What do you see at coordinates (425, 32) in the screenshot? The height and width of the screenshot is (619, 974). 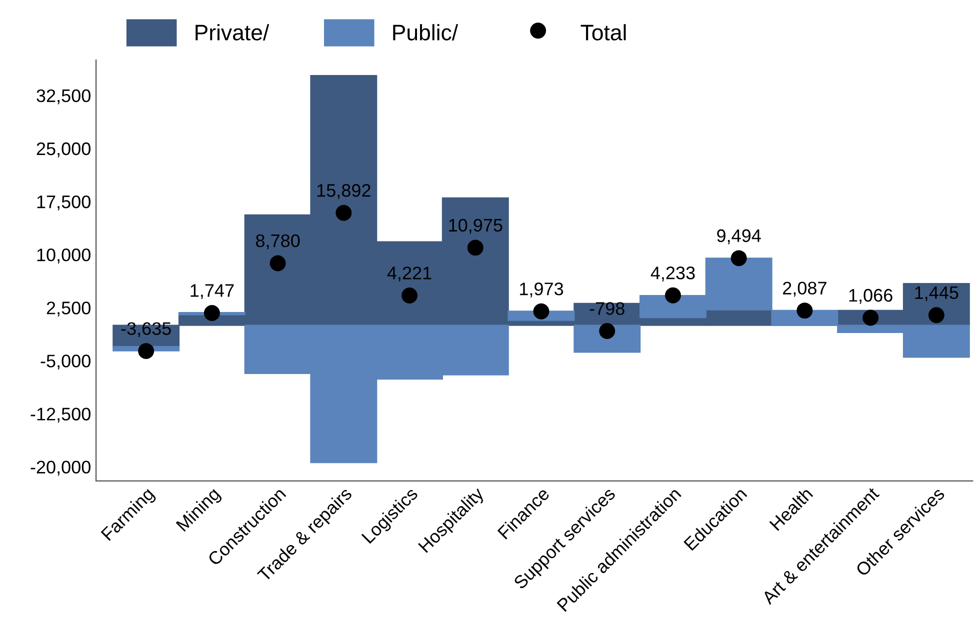 I see `legend-label: Public/` at bounding box center [425, 32].